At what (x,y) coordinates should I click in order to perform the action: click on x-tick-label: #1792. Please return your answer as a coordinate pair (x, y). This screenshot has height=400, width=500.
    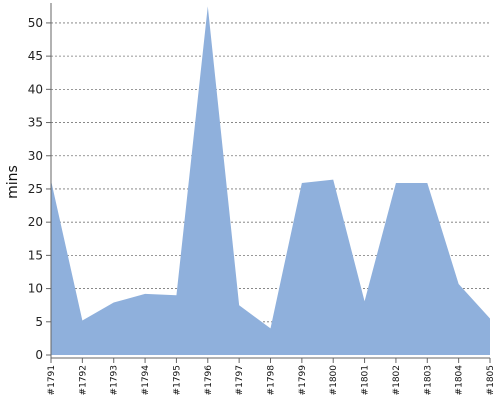
    Looking at the image, I should click on (83, 380).